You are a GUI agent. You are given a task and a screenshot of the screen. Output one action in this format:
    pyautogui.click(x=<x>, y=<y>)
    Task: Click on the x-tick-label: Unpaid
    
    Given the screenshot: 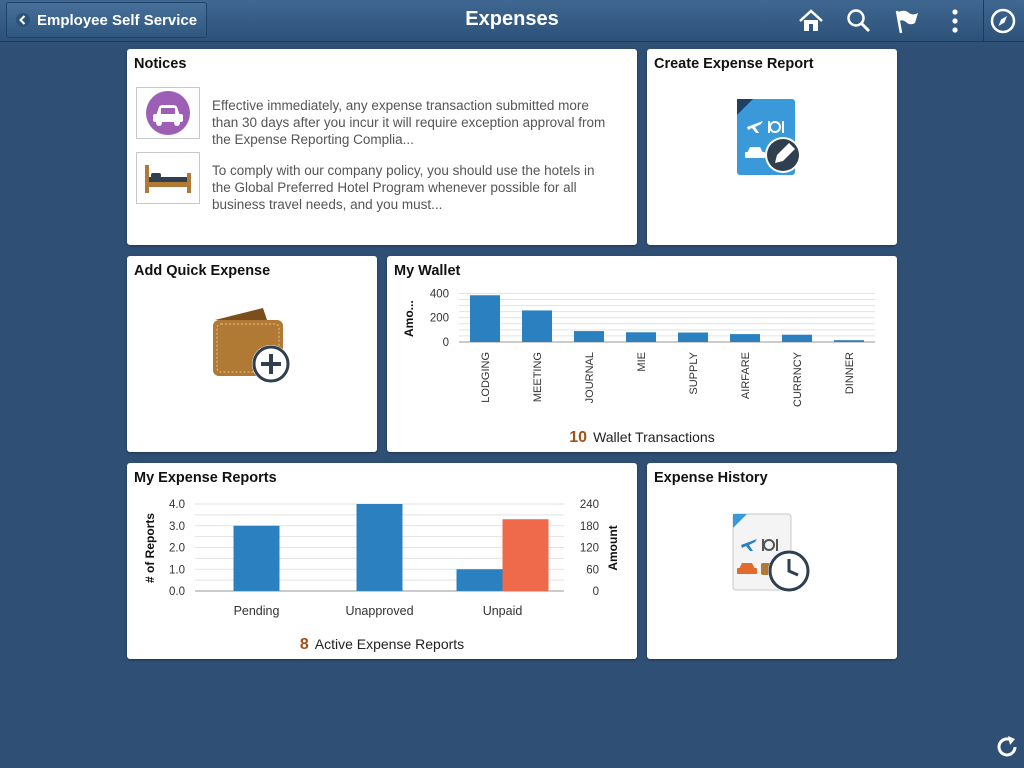 What is the action you would take?
    pyautogui.click(x=503, y=611)
    